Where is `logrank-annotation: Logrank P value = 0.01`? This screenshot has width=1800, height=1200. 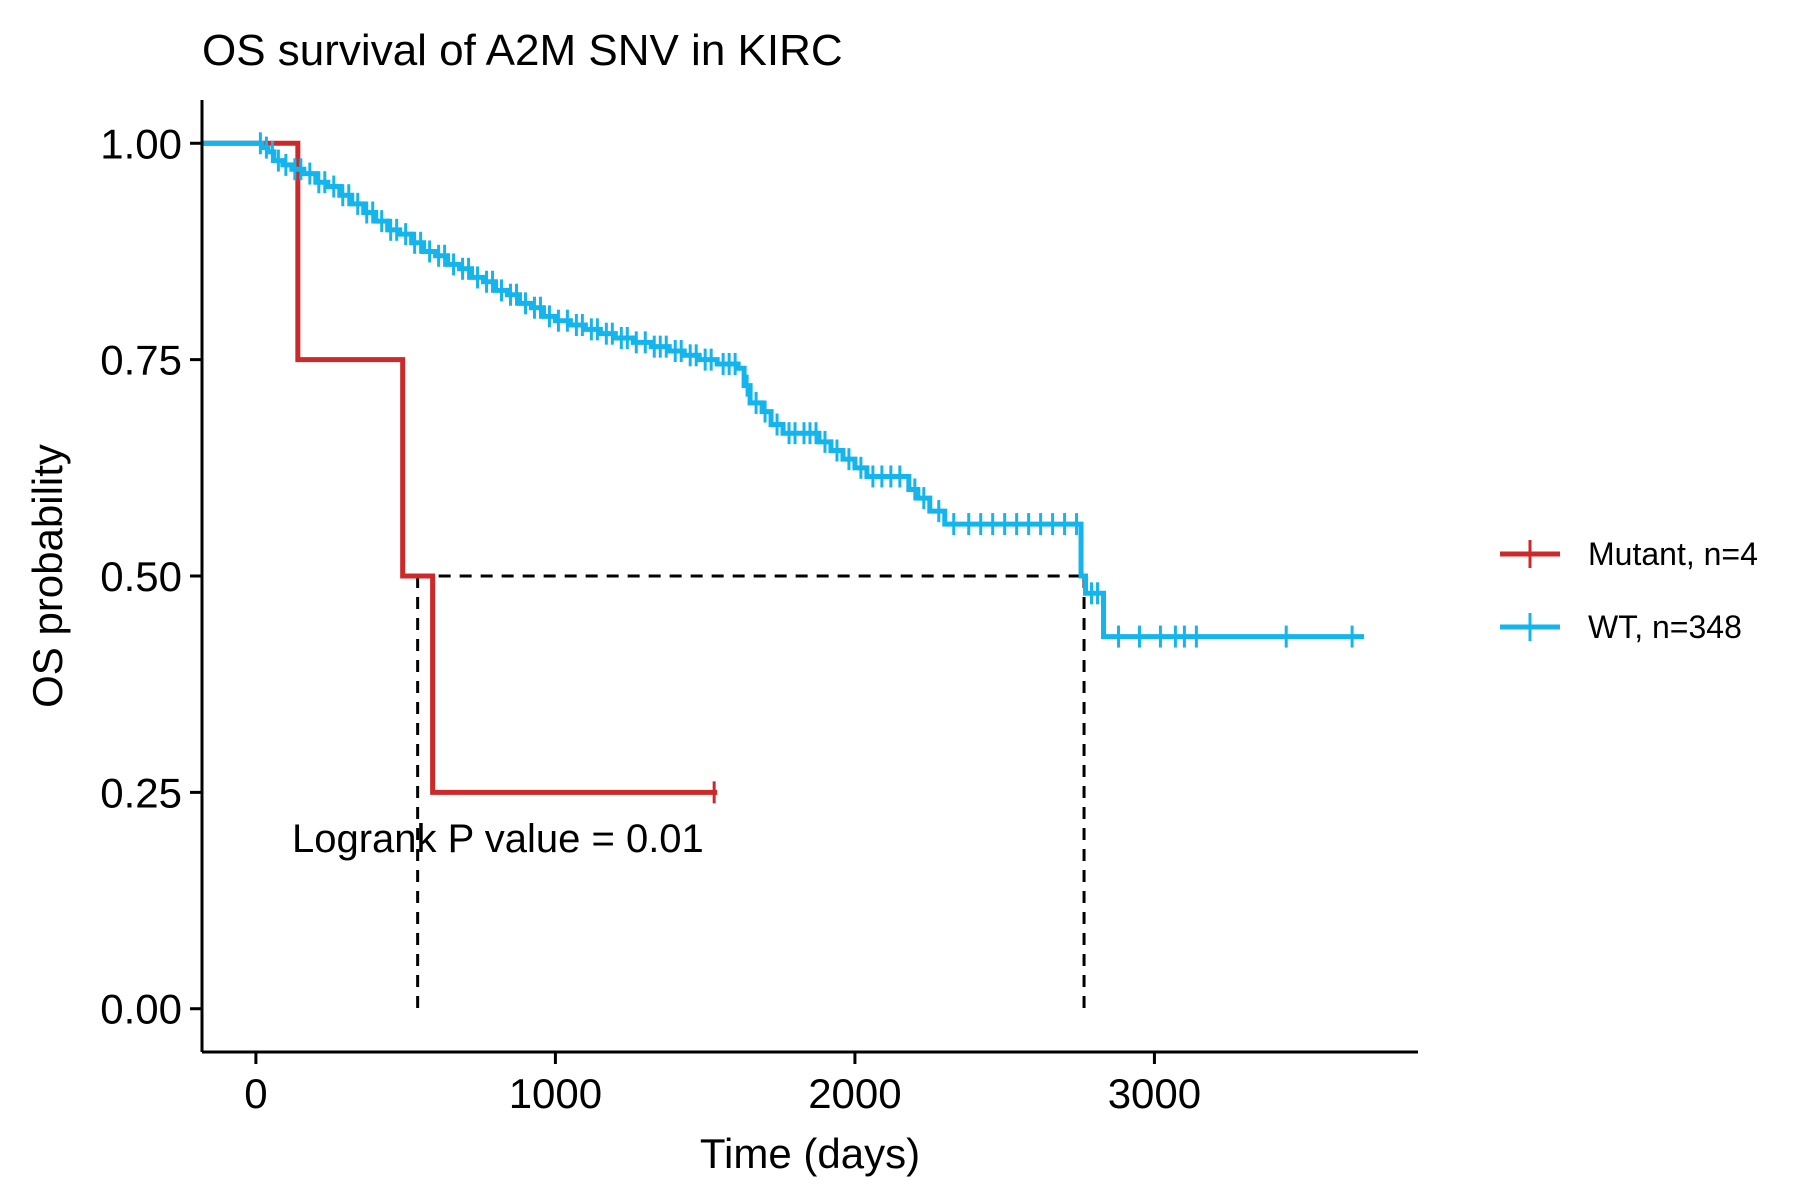 logrank-annotation: Logrank P value = 0.01 is located at coordinates (498, 839).